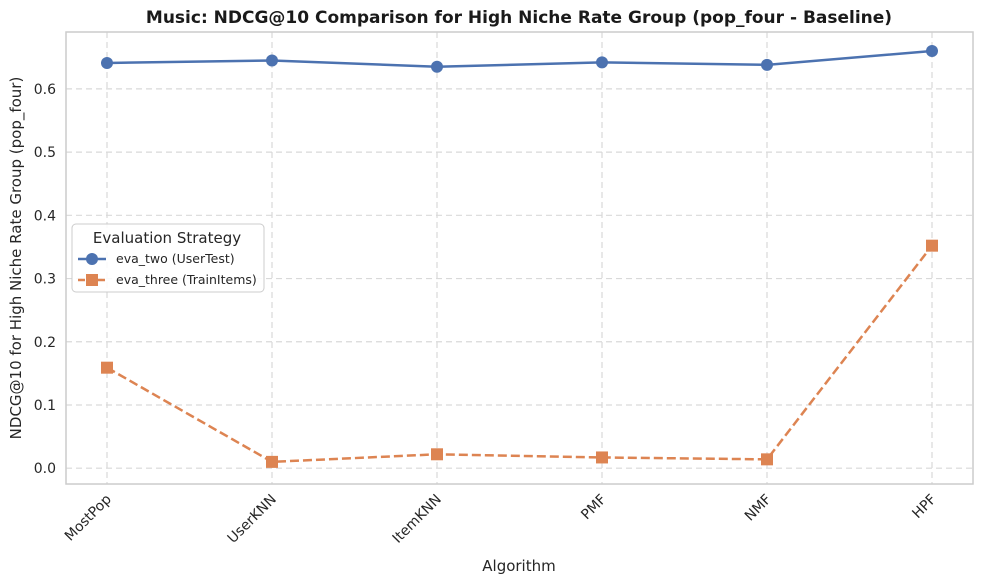  What do you see at coordinates (45, 343) in the screenshot?
I see `y-tick-label: 0.2` at bounding box center [45, 343].